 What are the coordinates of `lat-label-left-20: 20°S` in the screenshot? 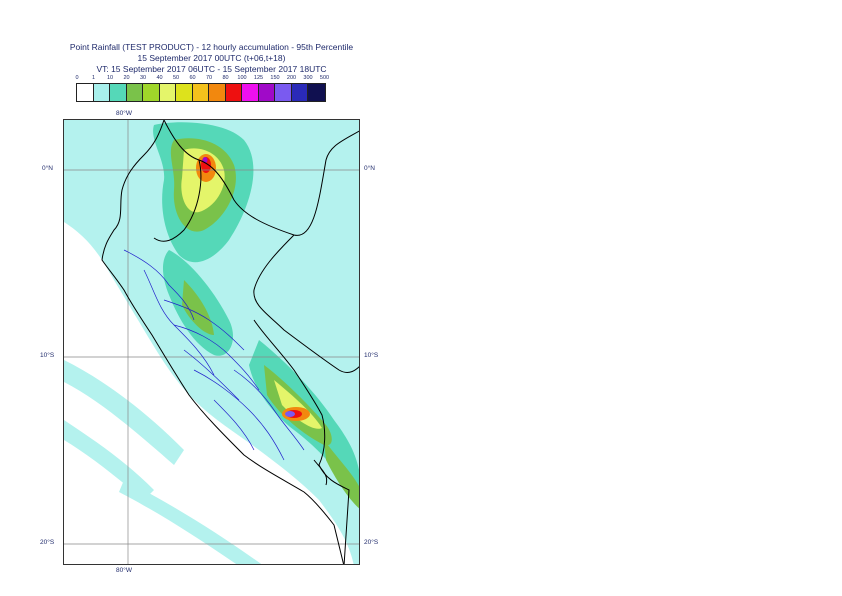 It's located at (47, 542).